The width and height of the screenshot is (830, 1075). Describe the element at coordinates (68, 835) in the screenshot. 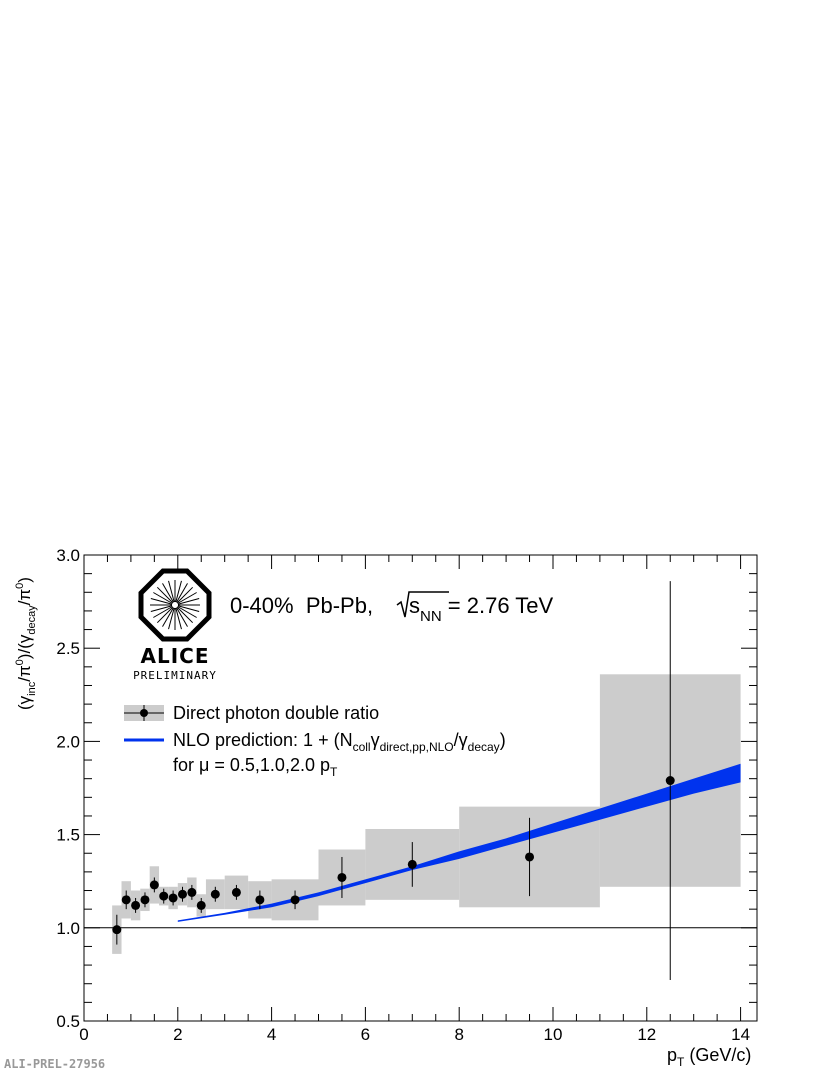

I see `y-tick-label-2: 1.5` at that location.